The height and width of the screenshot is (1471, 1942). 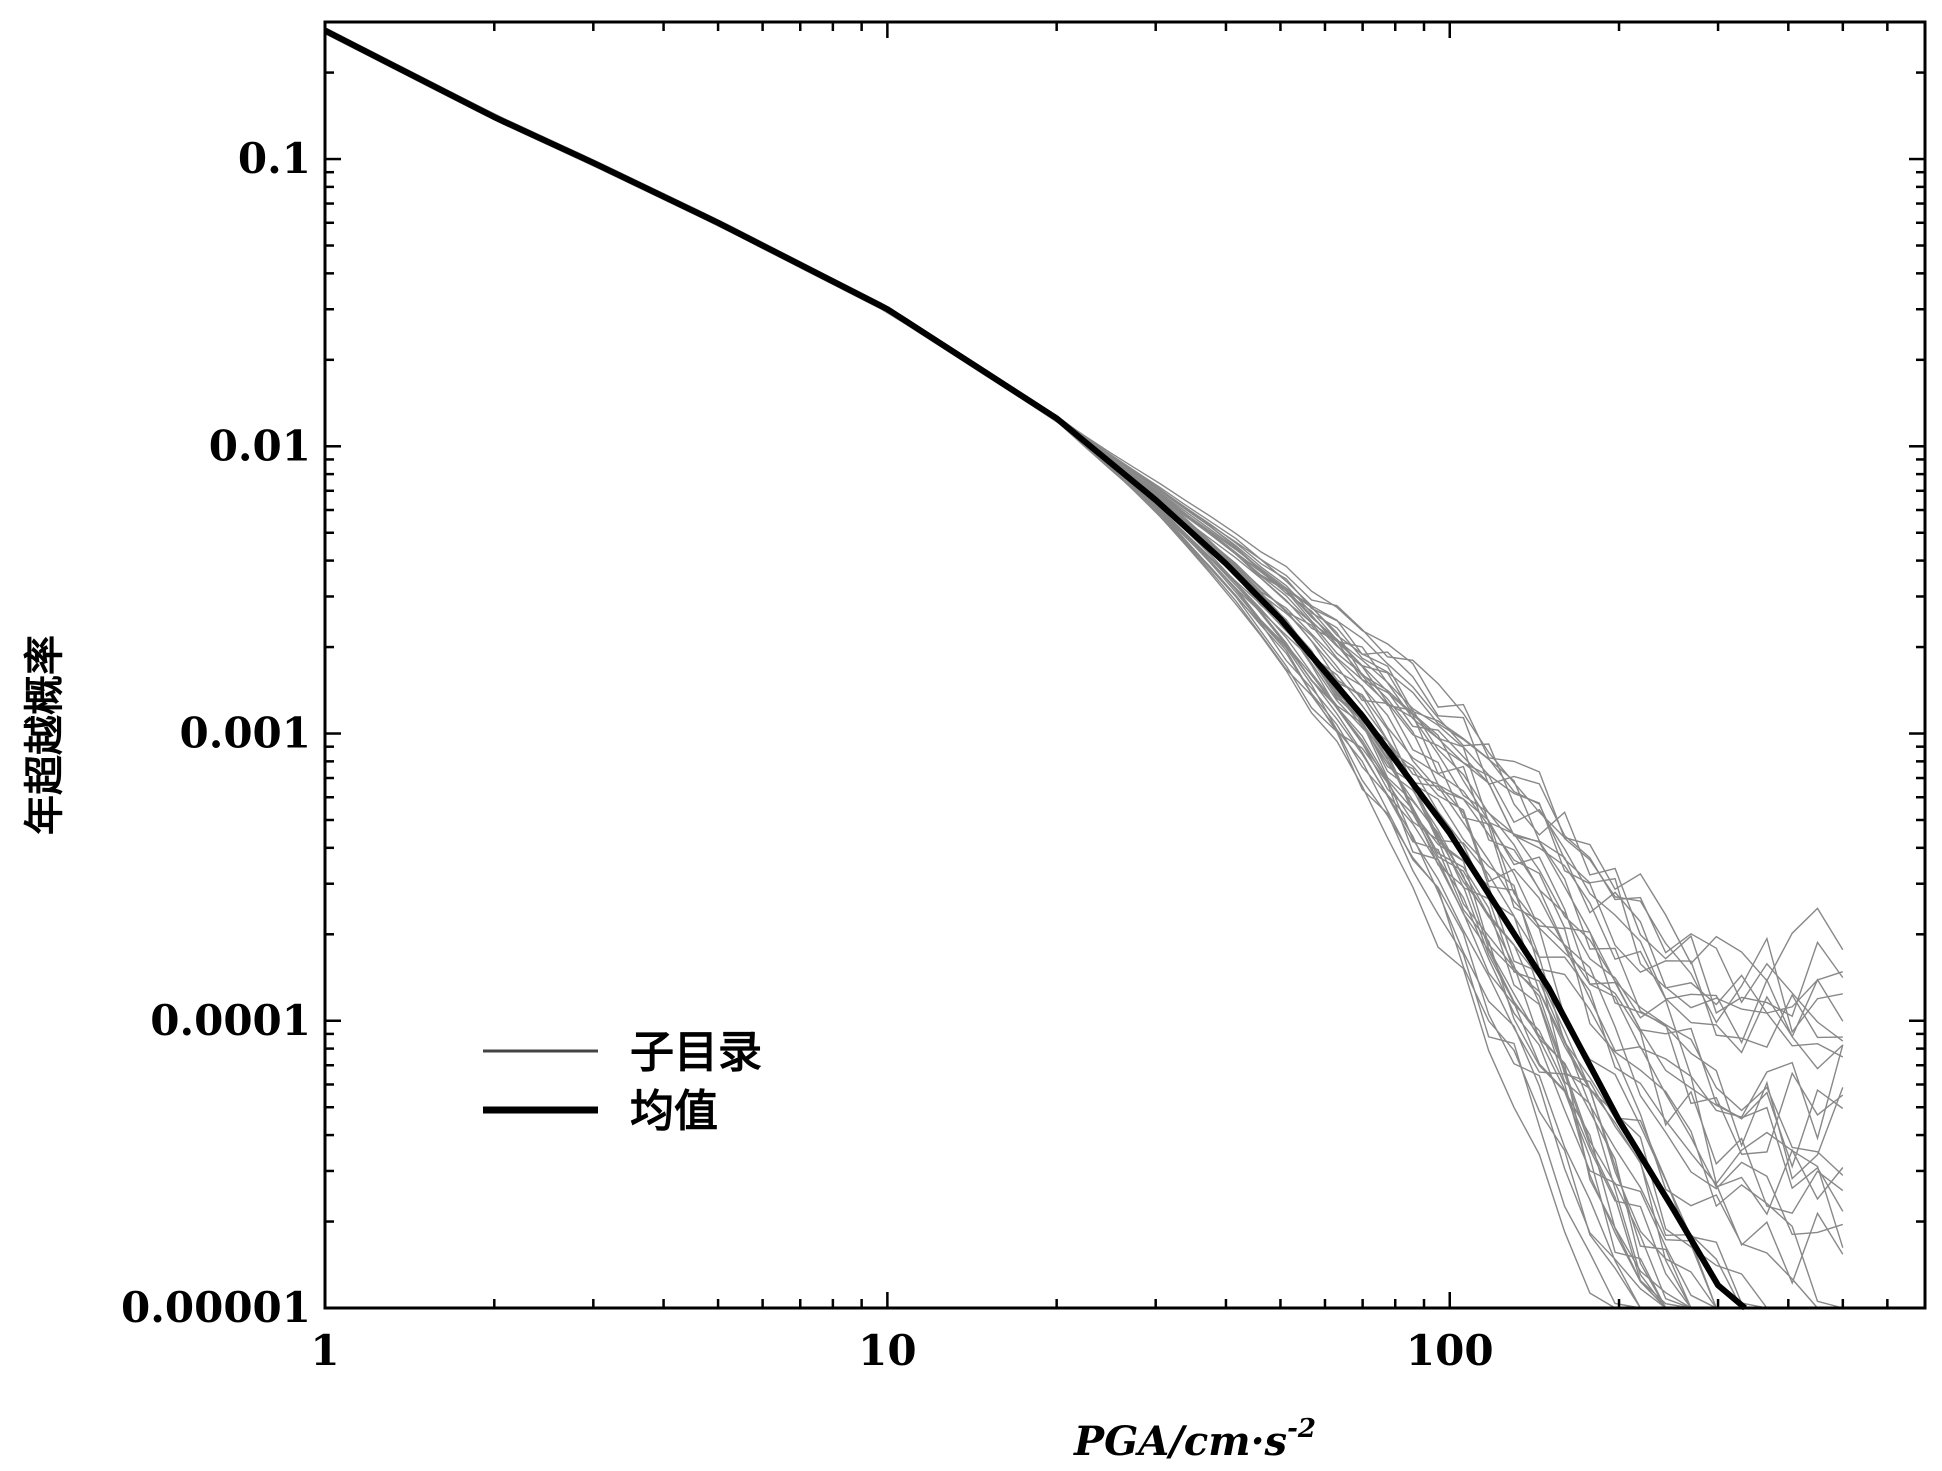 I want to click on x-axis-label-main: PGA/cm·s, so click(x=1180, y=1441).